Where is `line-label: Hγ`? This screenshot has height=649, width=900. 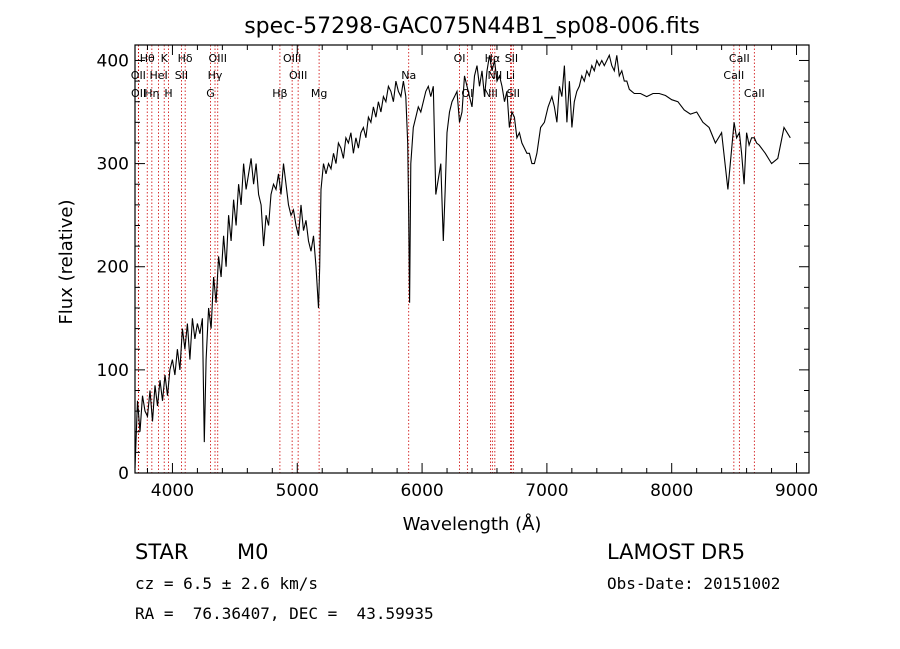 line-label: Hγ is located at coordinates (215, 75).